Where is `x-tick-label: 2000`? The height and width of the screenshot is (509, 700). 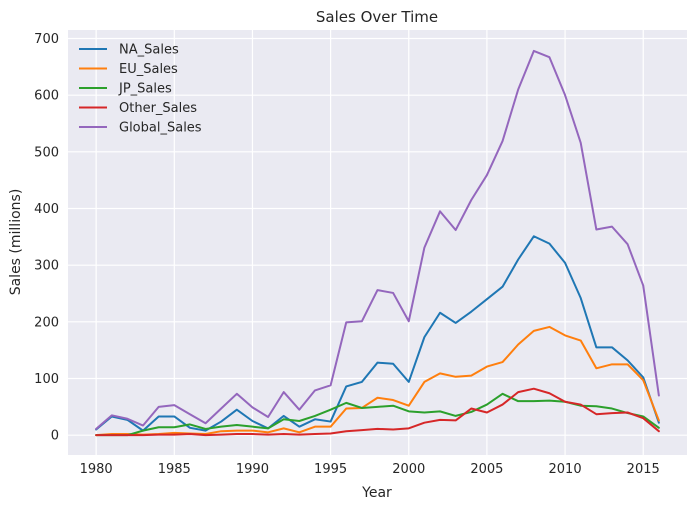 x-tick-label: 2000 is located at coordinates (408, 469).